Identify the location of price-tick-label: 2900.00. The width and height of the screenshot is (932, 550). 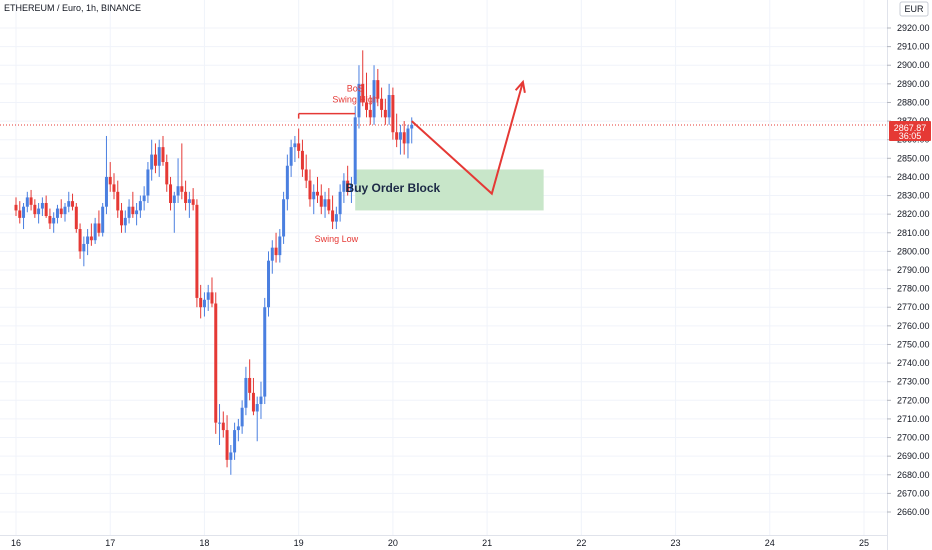
(913, 65).